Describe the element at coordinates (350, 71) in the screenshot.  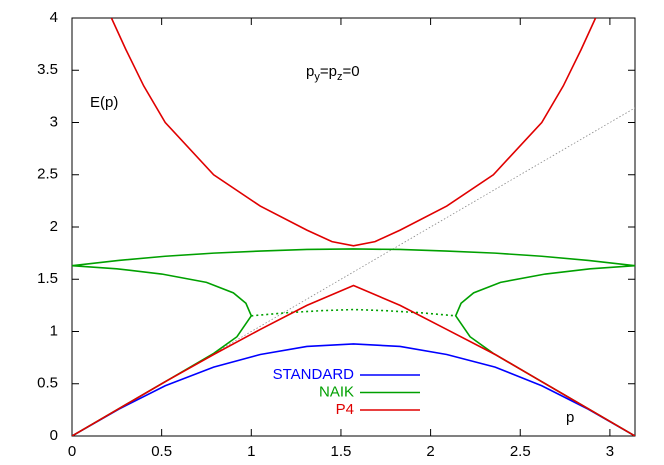
I see `annotation-part: =0` at that location.